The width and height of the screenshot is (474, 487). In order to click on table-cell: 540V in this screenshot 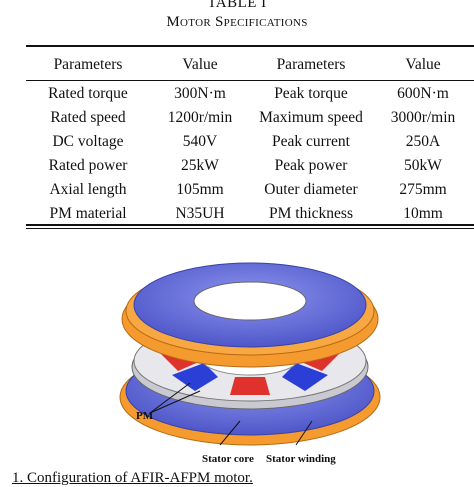, I will do `click(200, 141)`.